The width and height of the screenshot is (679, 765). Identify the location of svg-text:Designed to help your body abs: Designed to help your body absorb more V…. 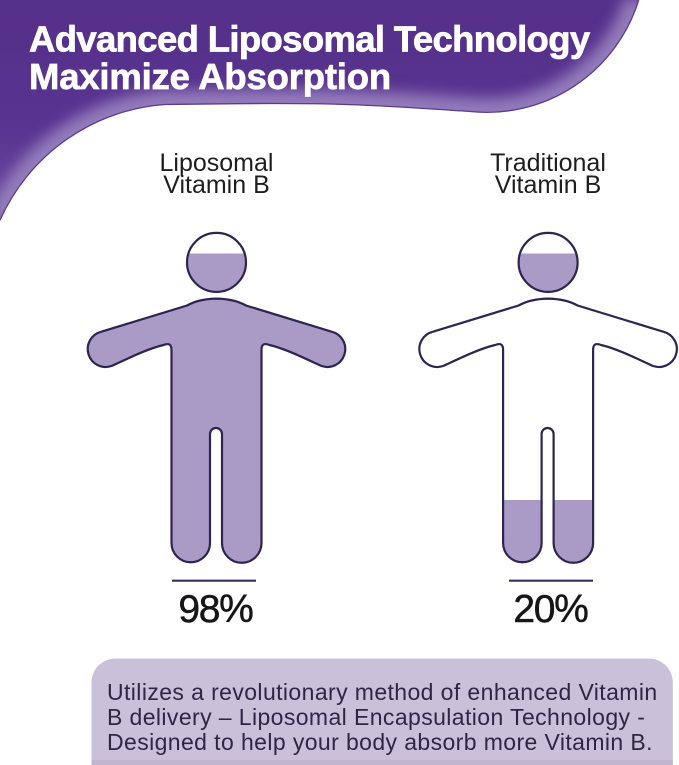
(380, 742).